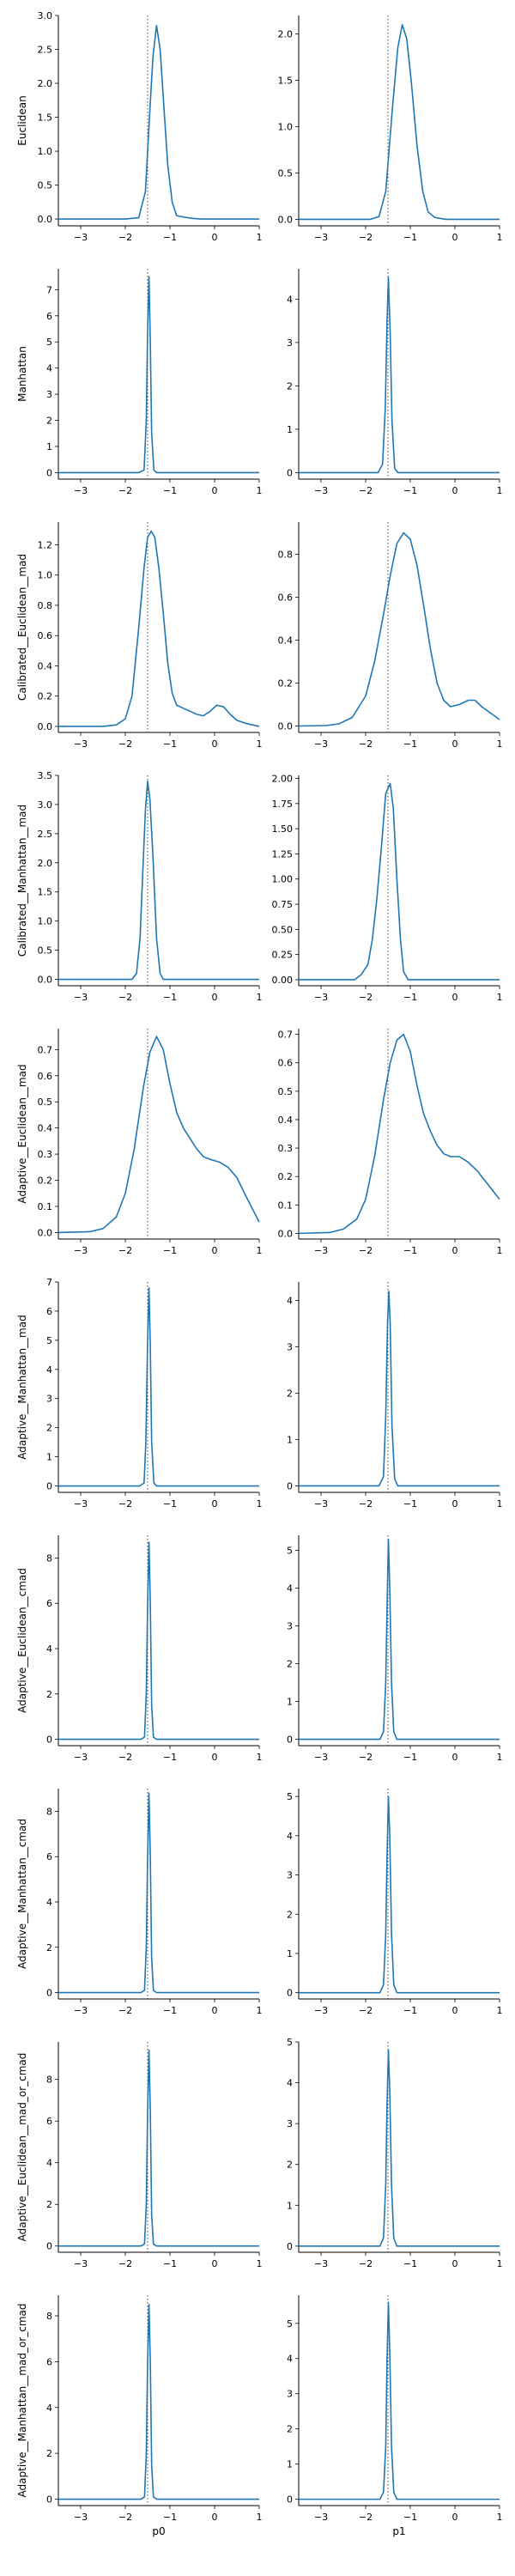 This screenshot has width=515, height=2576. Describe the element at coordinates (286, 598) in the screenshot. I see `y-tick-label: 0.6` at that location.